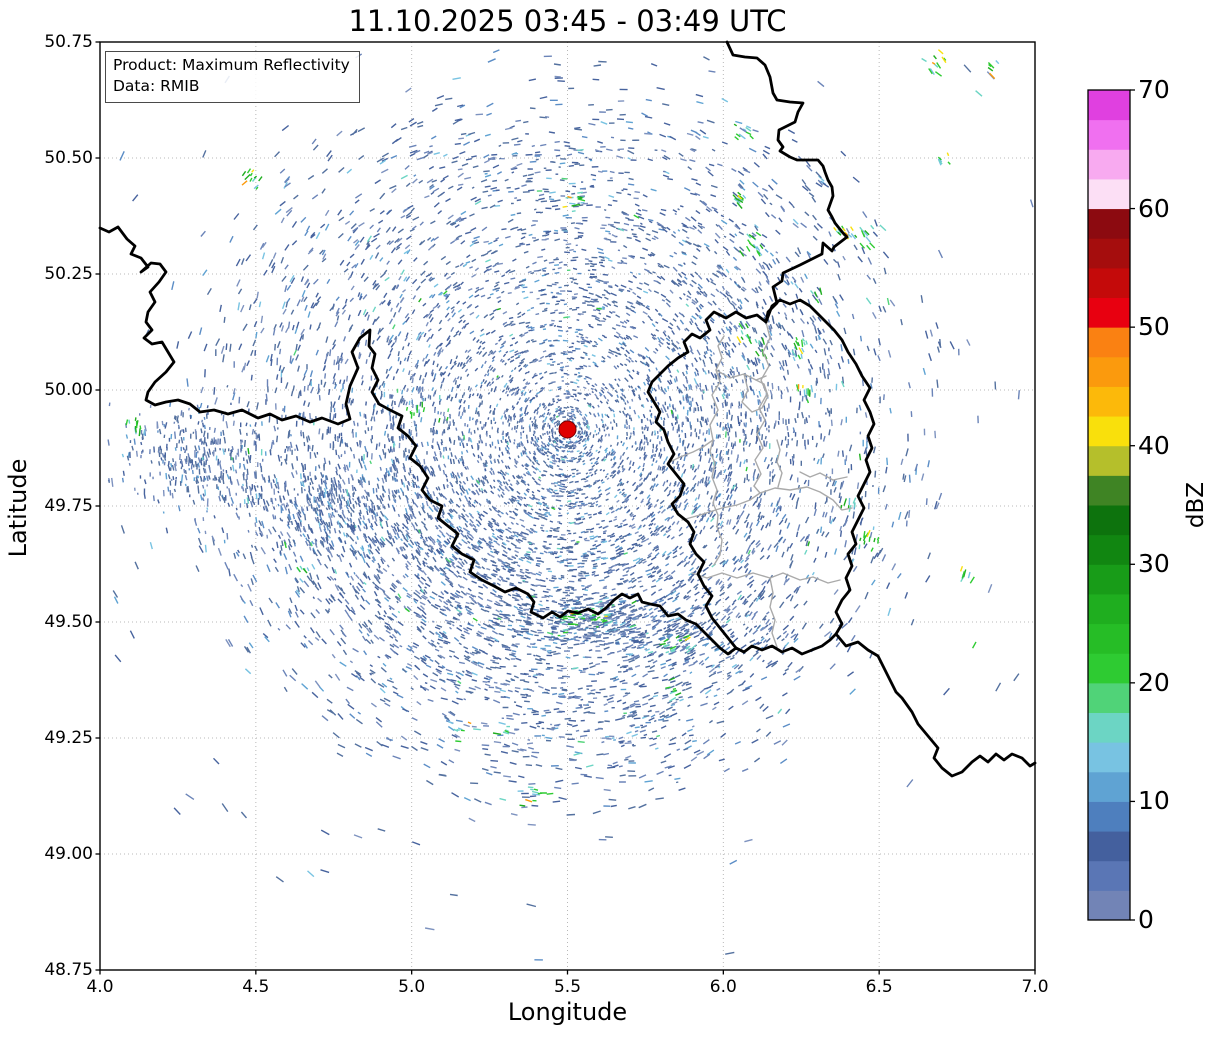 The image size is (1219, 1040). What do you see at coordinates (68, 854) in the screenshot?
I see `y-tick-label: 49.00` at bounding box center [68, 854].